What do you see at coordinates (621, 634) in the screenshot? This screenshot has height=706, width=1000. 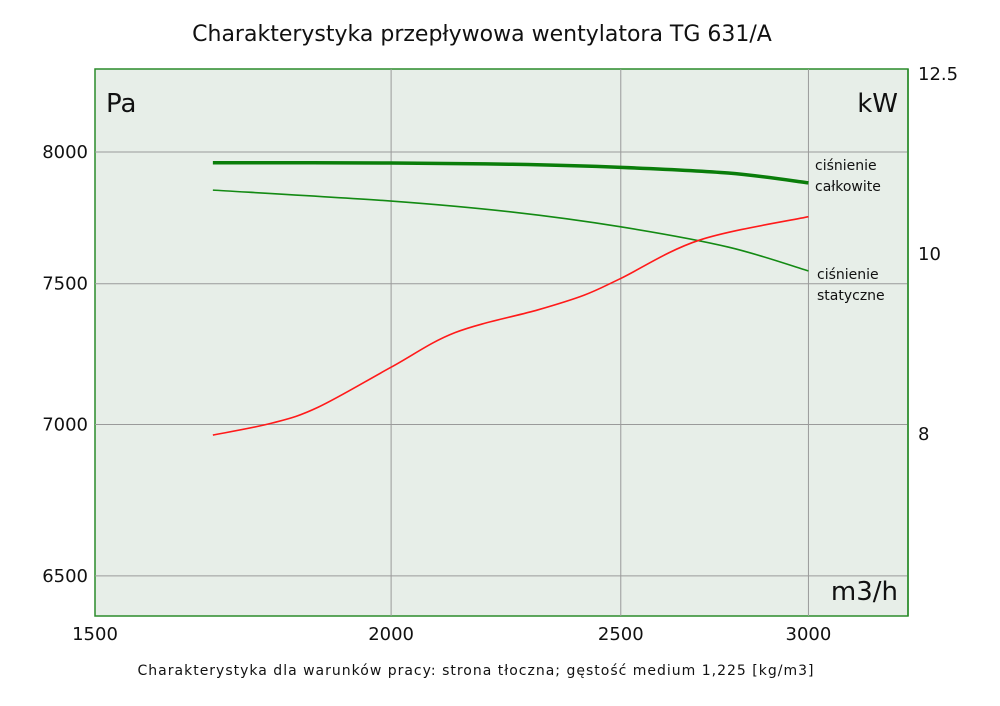 I see `x-tick-label: 2500` at bounding box center [621, 634].